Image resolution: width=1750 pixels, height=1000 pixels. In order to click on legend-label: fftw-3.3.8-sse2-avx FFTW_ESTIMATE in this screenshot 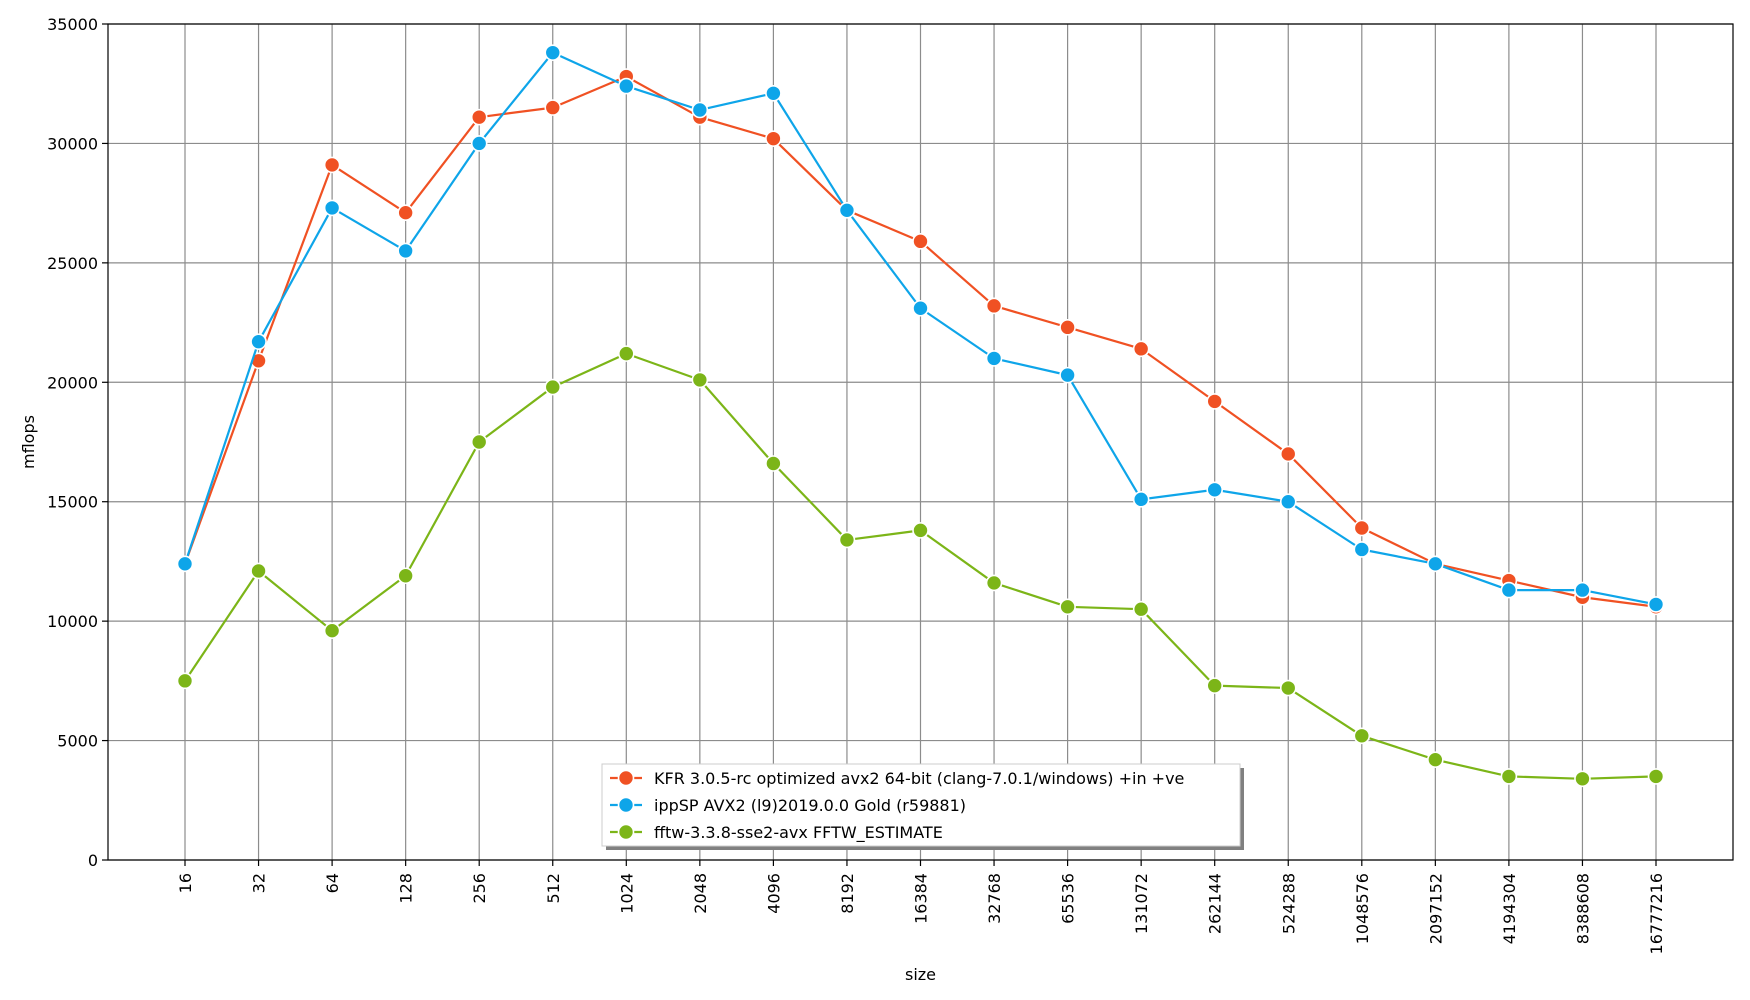, I will do `click(798, 833)`.